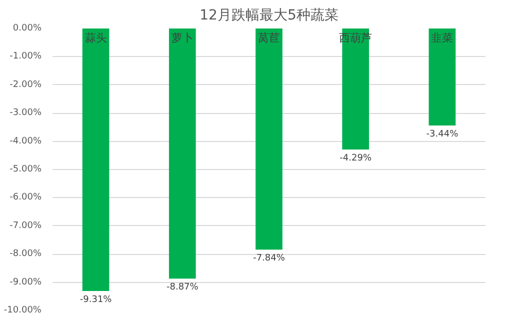  What do you see at coordinates (26, 113) in the screenshot?
I see `y-tick-label: -3.00%` at bounding box center [26, 113].